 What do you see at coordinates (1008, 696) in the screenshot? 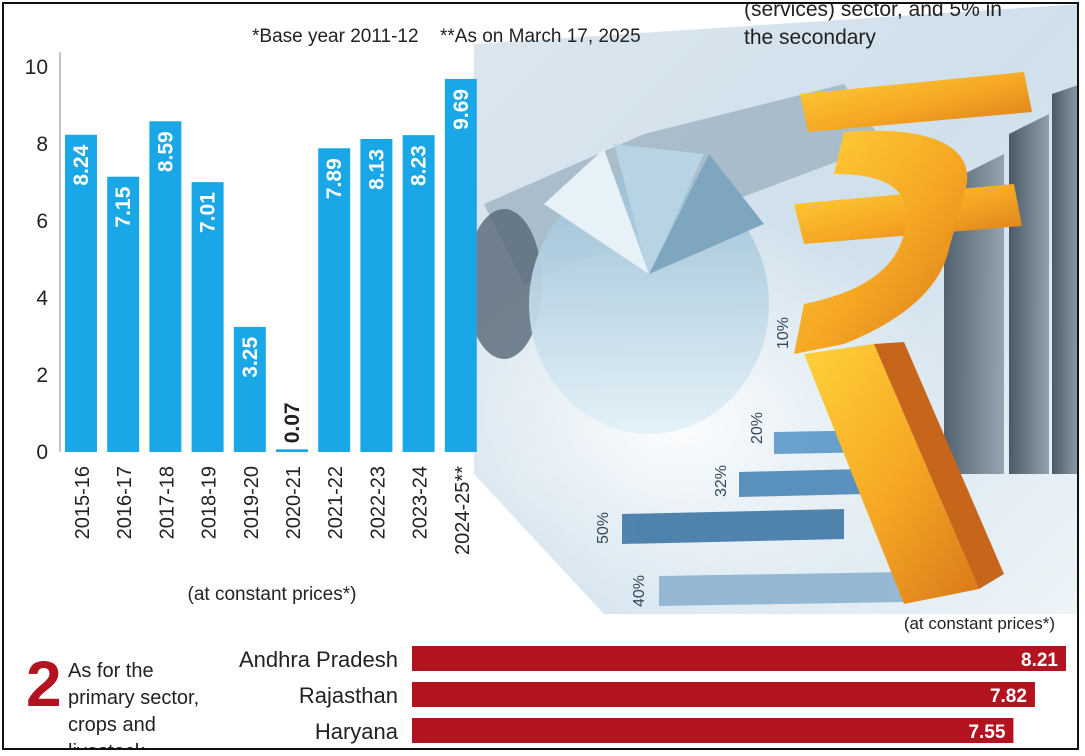
I see `state-value-label: 7.82` at bounding box center [1008, 696].